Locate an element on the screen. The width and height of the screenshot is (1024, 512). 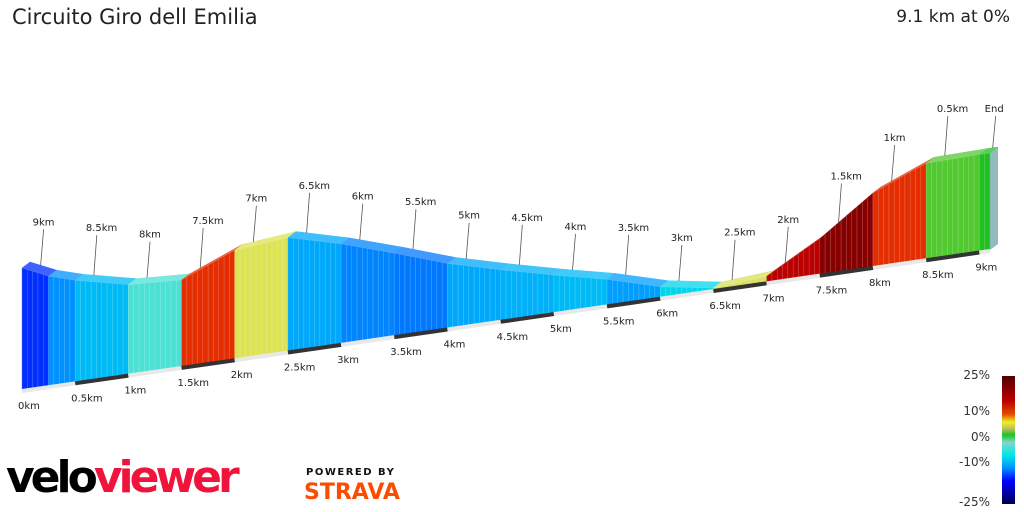
front-distance-tick-label: 7.5km is located at coordinates (831, 291).